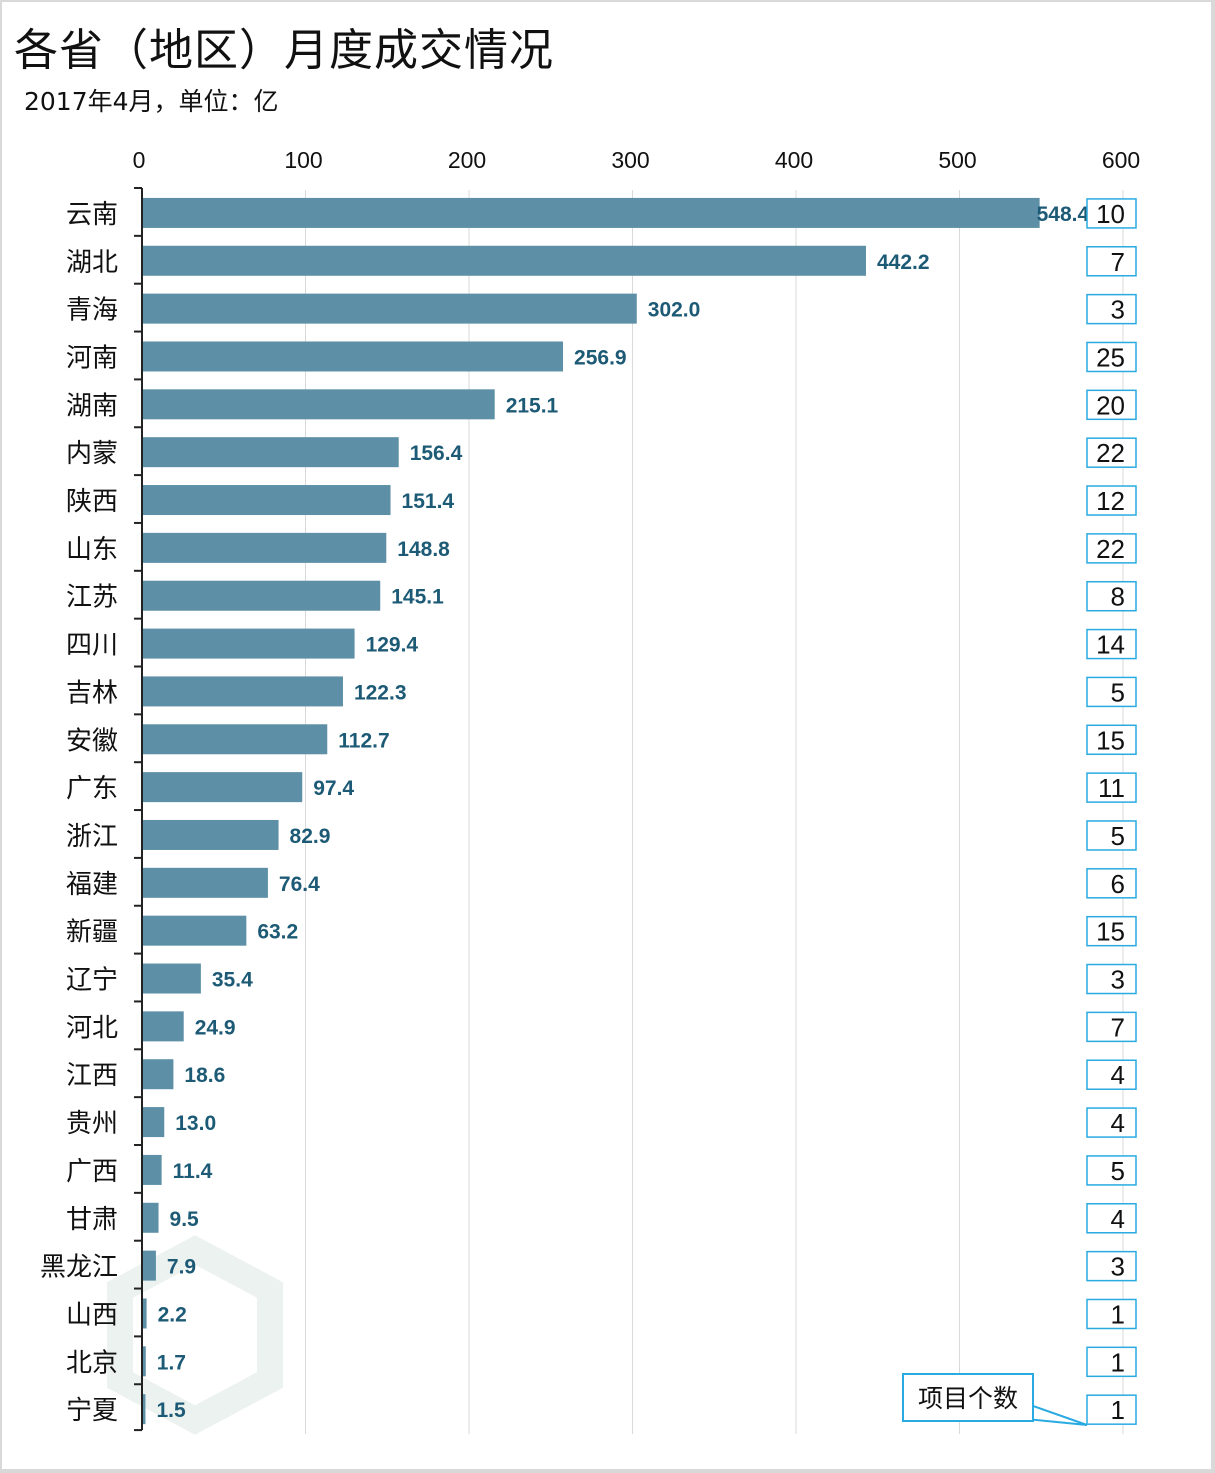 This screenshot has width=1215, height=1473. Describe the element at coordinates (1118, 597) in the screenshot. I see `count-label: 8` at that location.